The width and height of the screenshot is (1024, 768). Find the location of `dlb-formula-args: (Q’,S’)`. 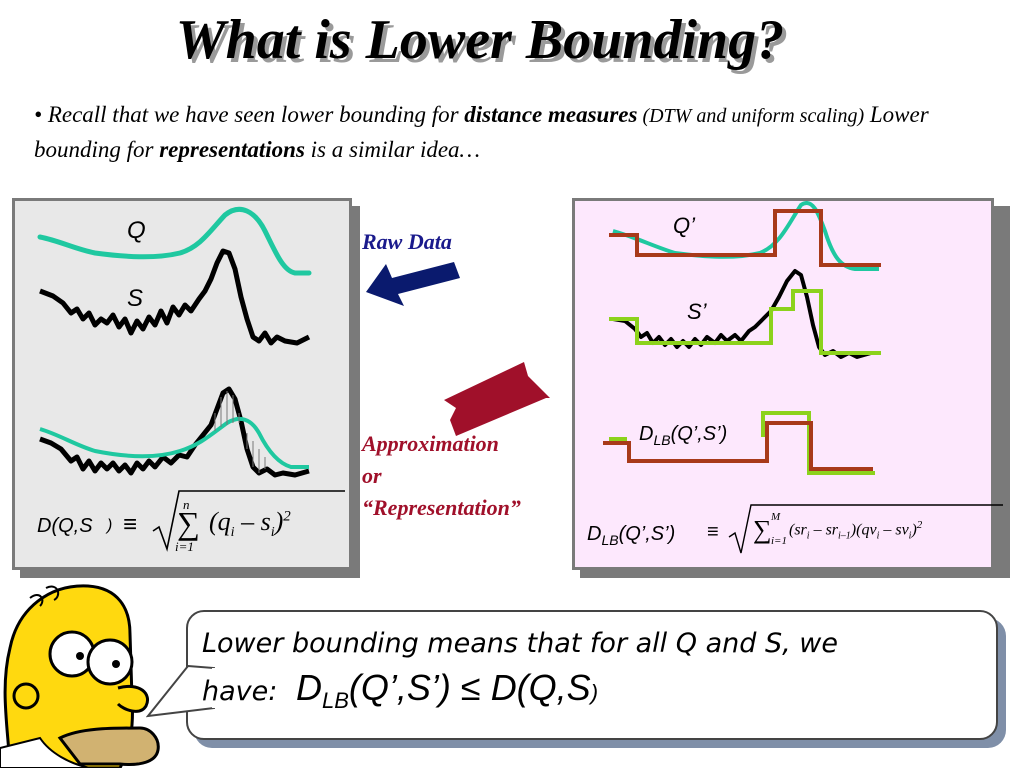

dlb-formula-args: (Q’,S’) is located at coordinates (647, 534).